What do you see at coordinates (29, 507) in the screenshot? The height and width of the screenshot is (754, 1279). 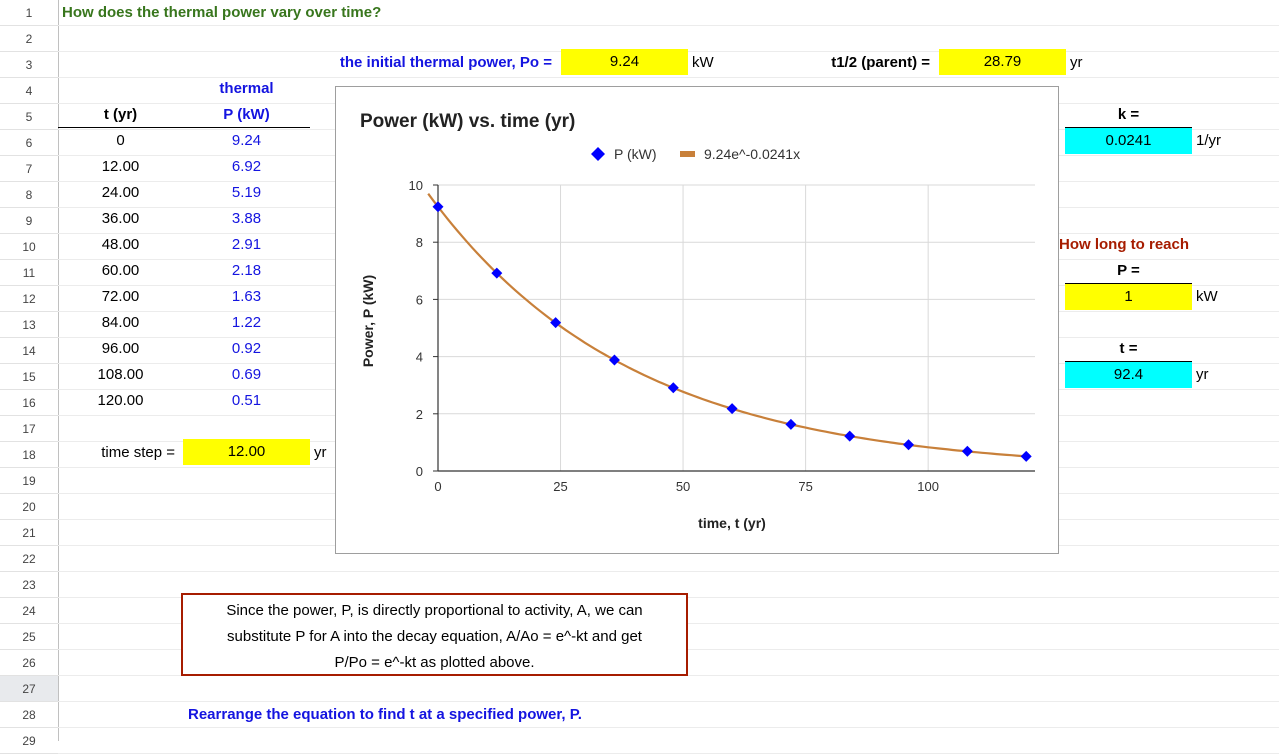 I see `row-header: 20` at bounding box center [29, 507].